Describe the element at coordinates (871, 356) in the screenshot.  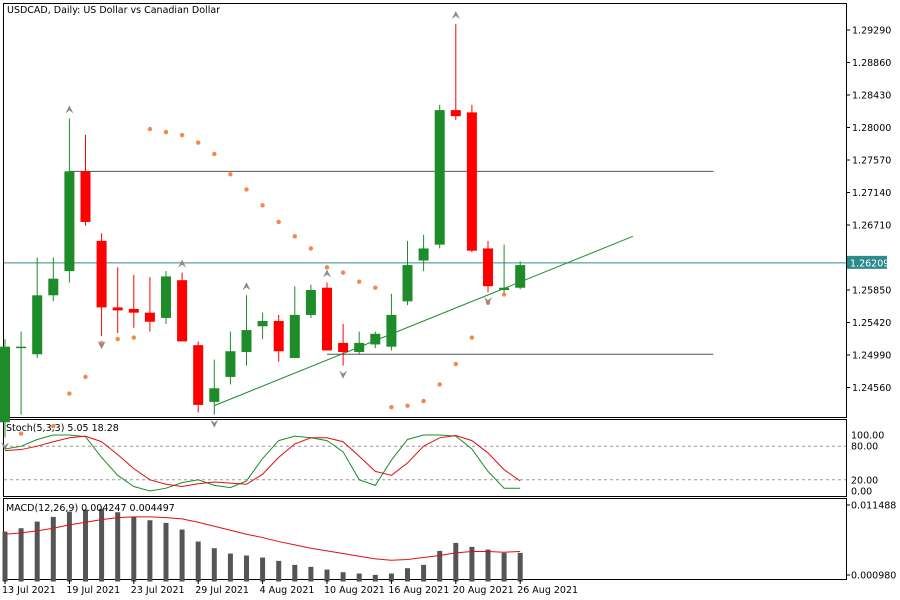
I see `y-axis-tick-label: 1.24990` at that location.